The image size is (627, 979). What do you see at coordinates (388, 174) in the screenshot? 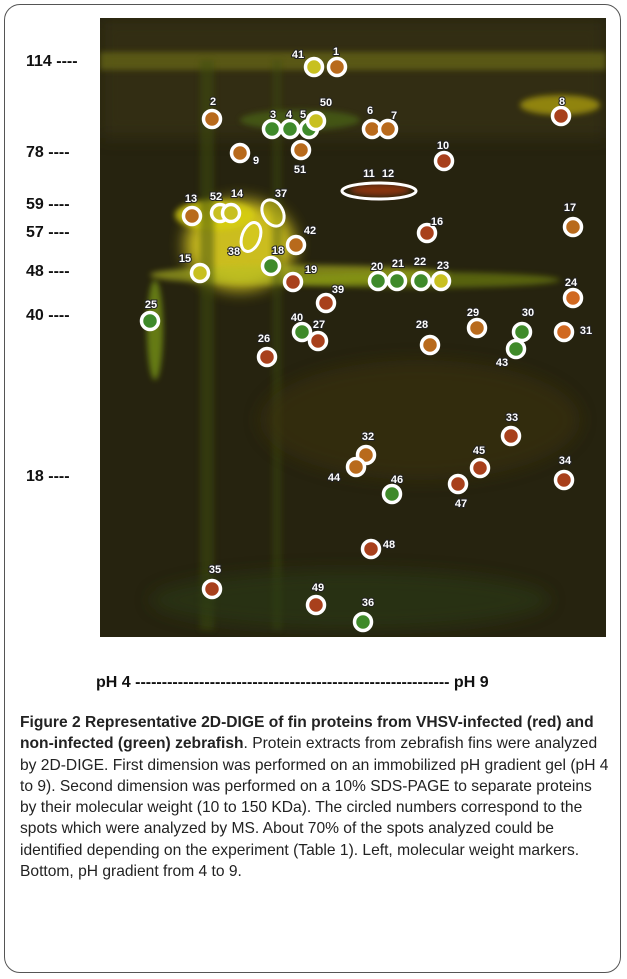
I see `spot-label: 12` at bounding box center [388, 174].